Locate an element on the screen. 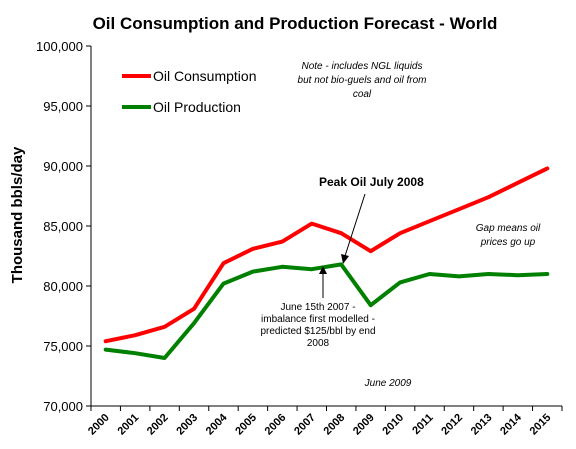 The height and width of the screenshot is (449, 576). imbalance-line-3: predicted $125/bbl by end is located at coordinates (317, 331).